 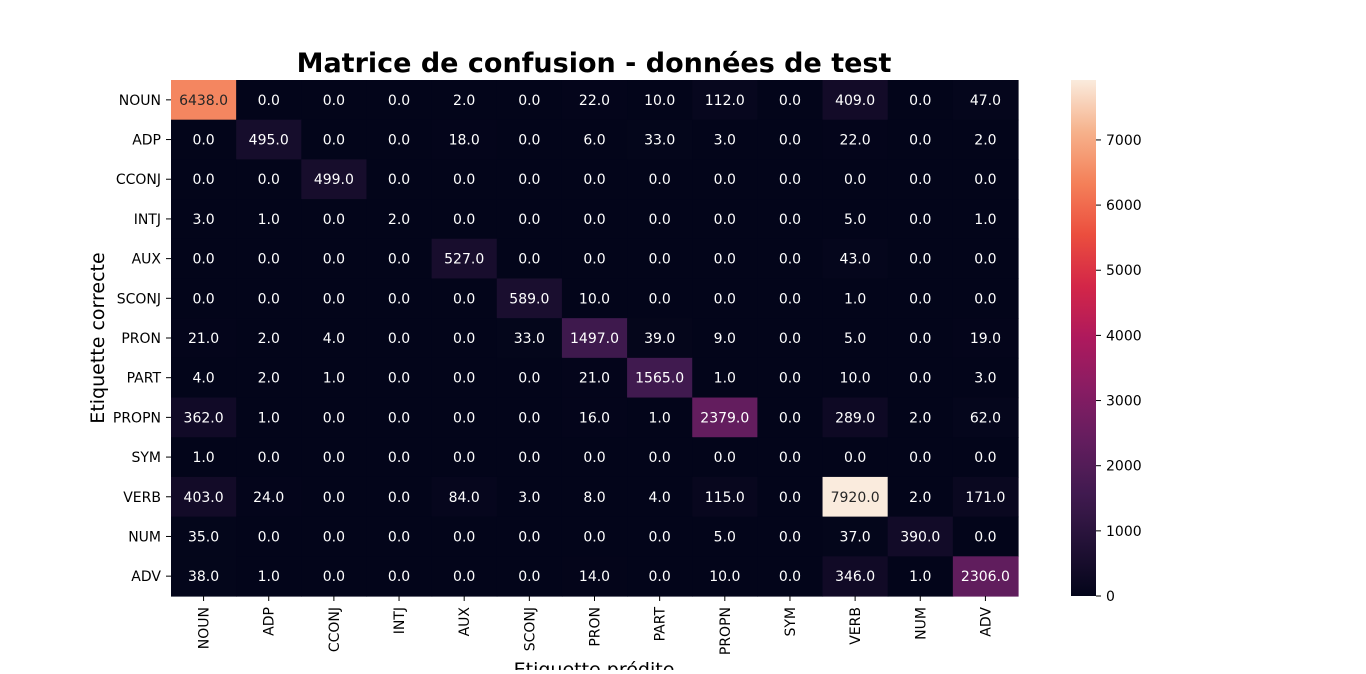 What do you see at coordinates (855, 101) in the screenshot?
I see `cell-value-label: 409.0` at bounding box center [855, 101].